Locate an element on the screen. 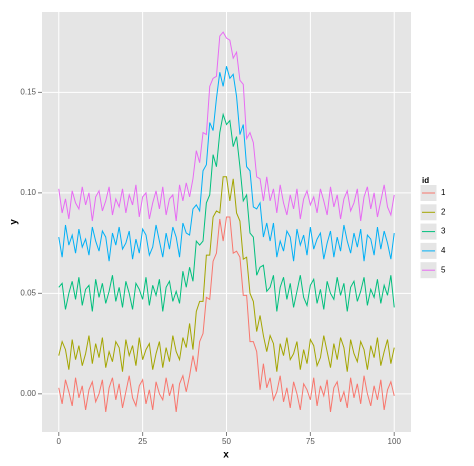 This screenshot has width=474, height=466. y-tick-label: 0.05 is located at coordinates (28, 292).